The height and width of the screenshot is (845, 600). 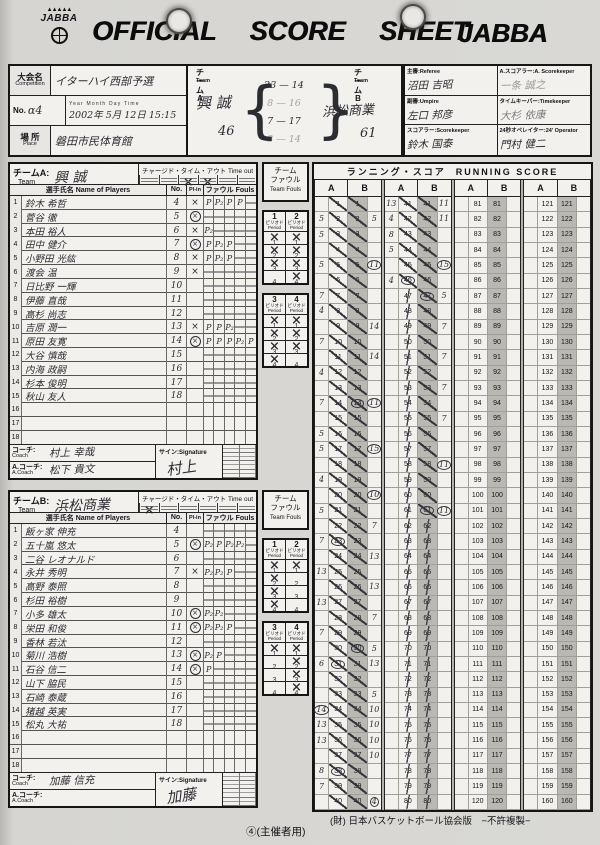 I want to click on running-score-row: 58 58 11, so click(x=418, y=465).